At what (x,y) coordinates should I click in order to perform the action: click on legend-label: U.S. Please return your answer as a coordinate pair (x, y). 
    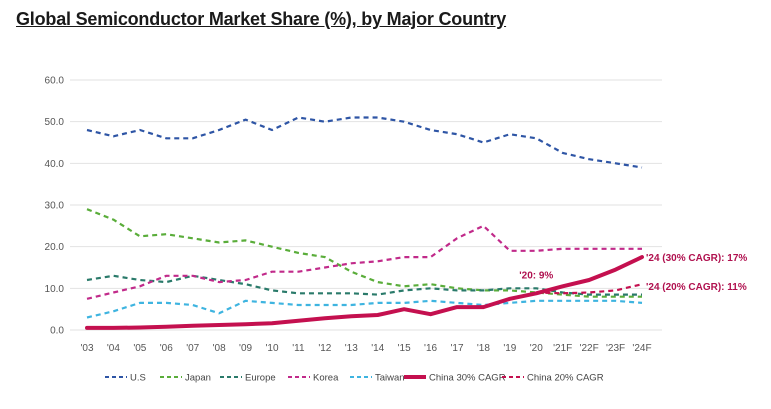
    Looking at the image, I should click on (138, 378).